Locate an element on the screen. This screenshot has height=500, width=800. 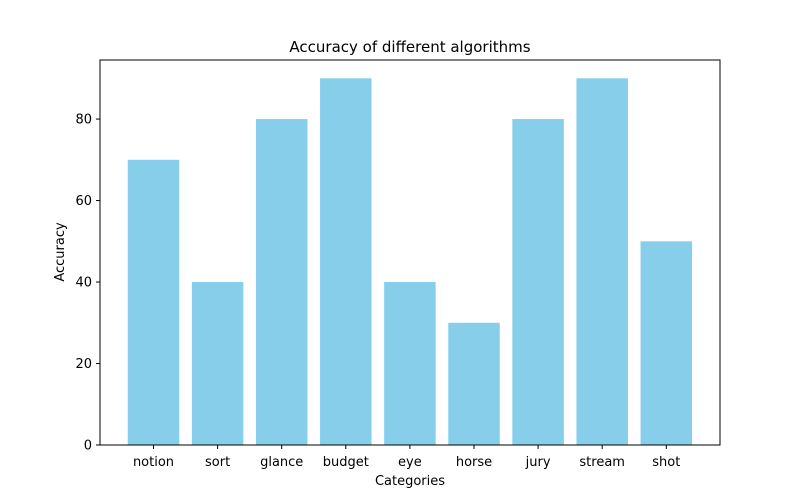
bar-shot is located at coordinates (666, 343).